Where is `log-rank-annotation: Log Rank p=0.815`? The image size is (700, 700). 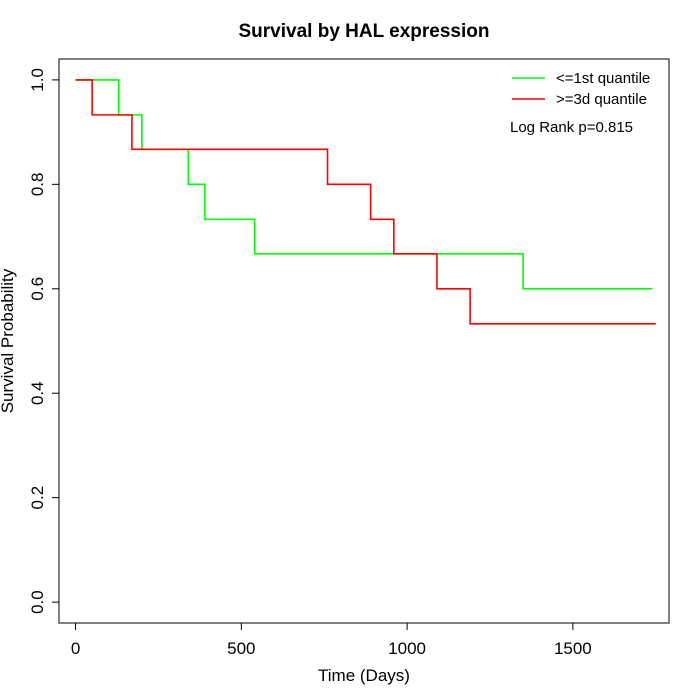 log-rank-annotation: Log Rank p=0.815 is located at coordinates (571, 127).